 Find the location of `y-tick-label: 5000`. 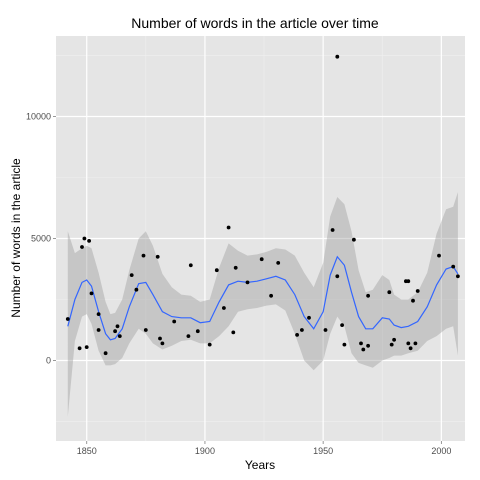

y-tick-label: 5000 is located at coordinates (41, 239).